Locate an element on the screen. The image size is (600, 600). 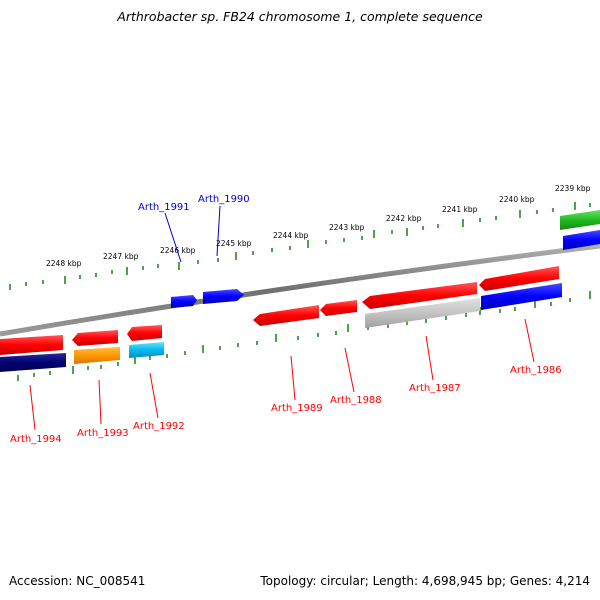
gene-box-navy is located at coordinates (33, 362).